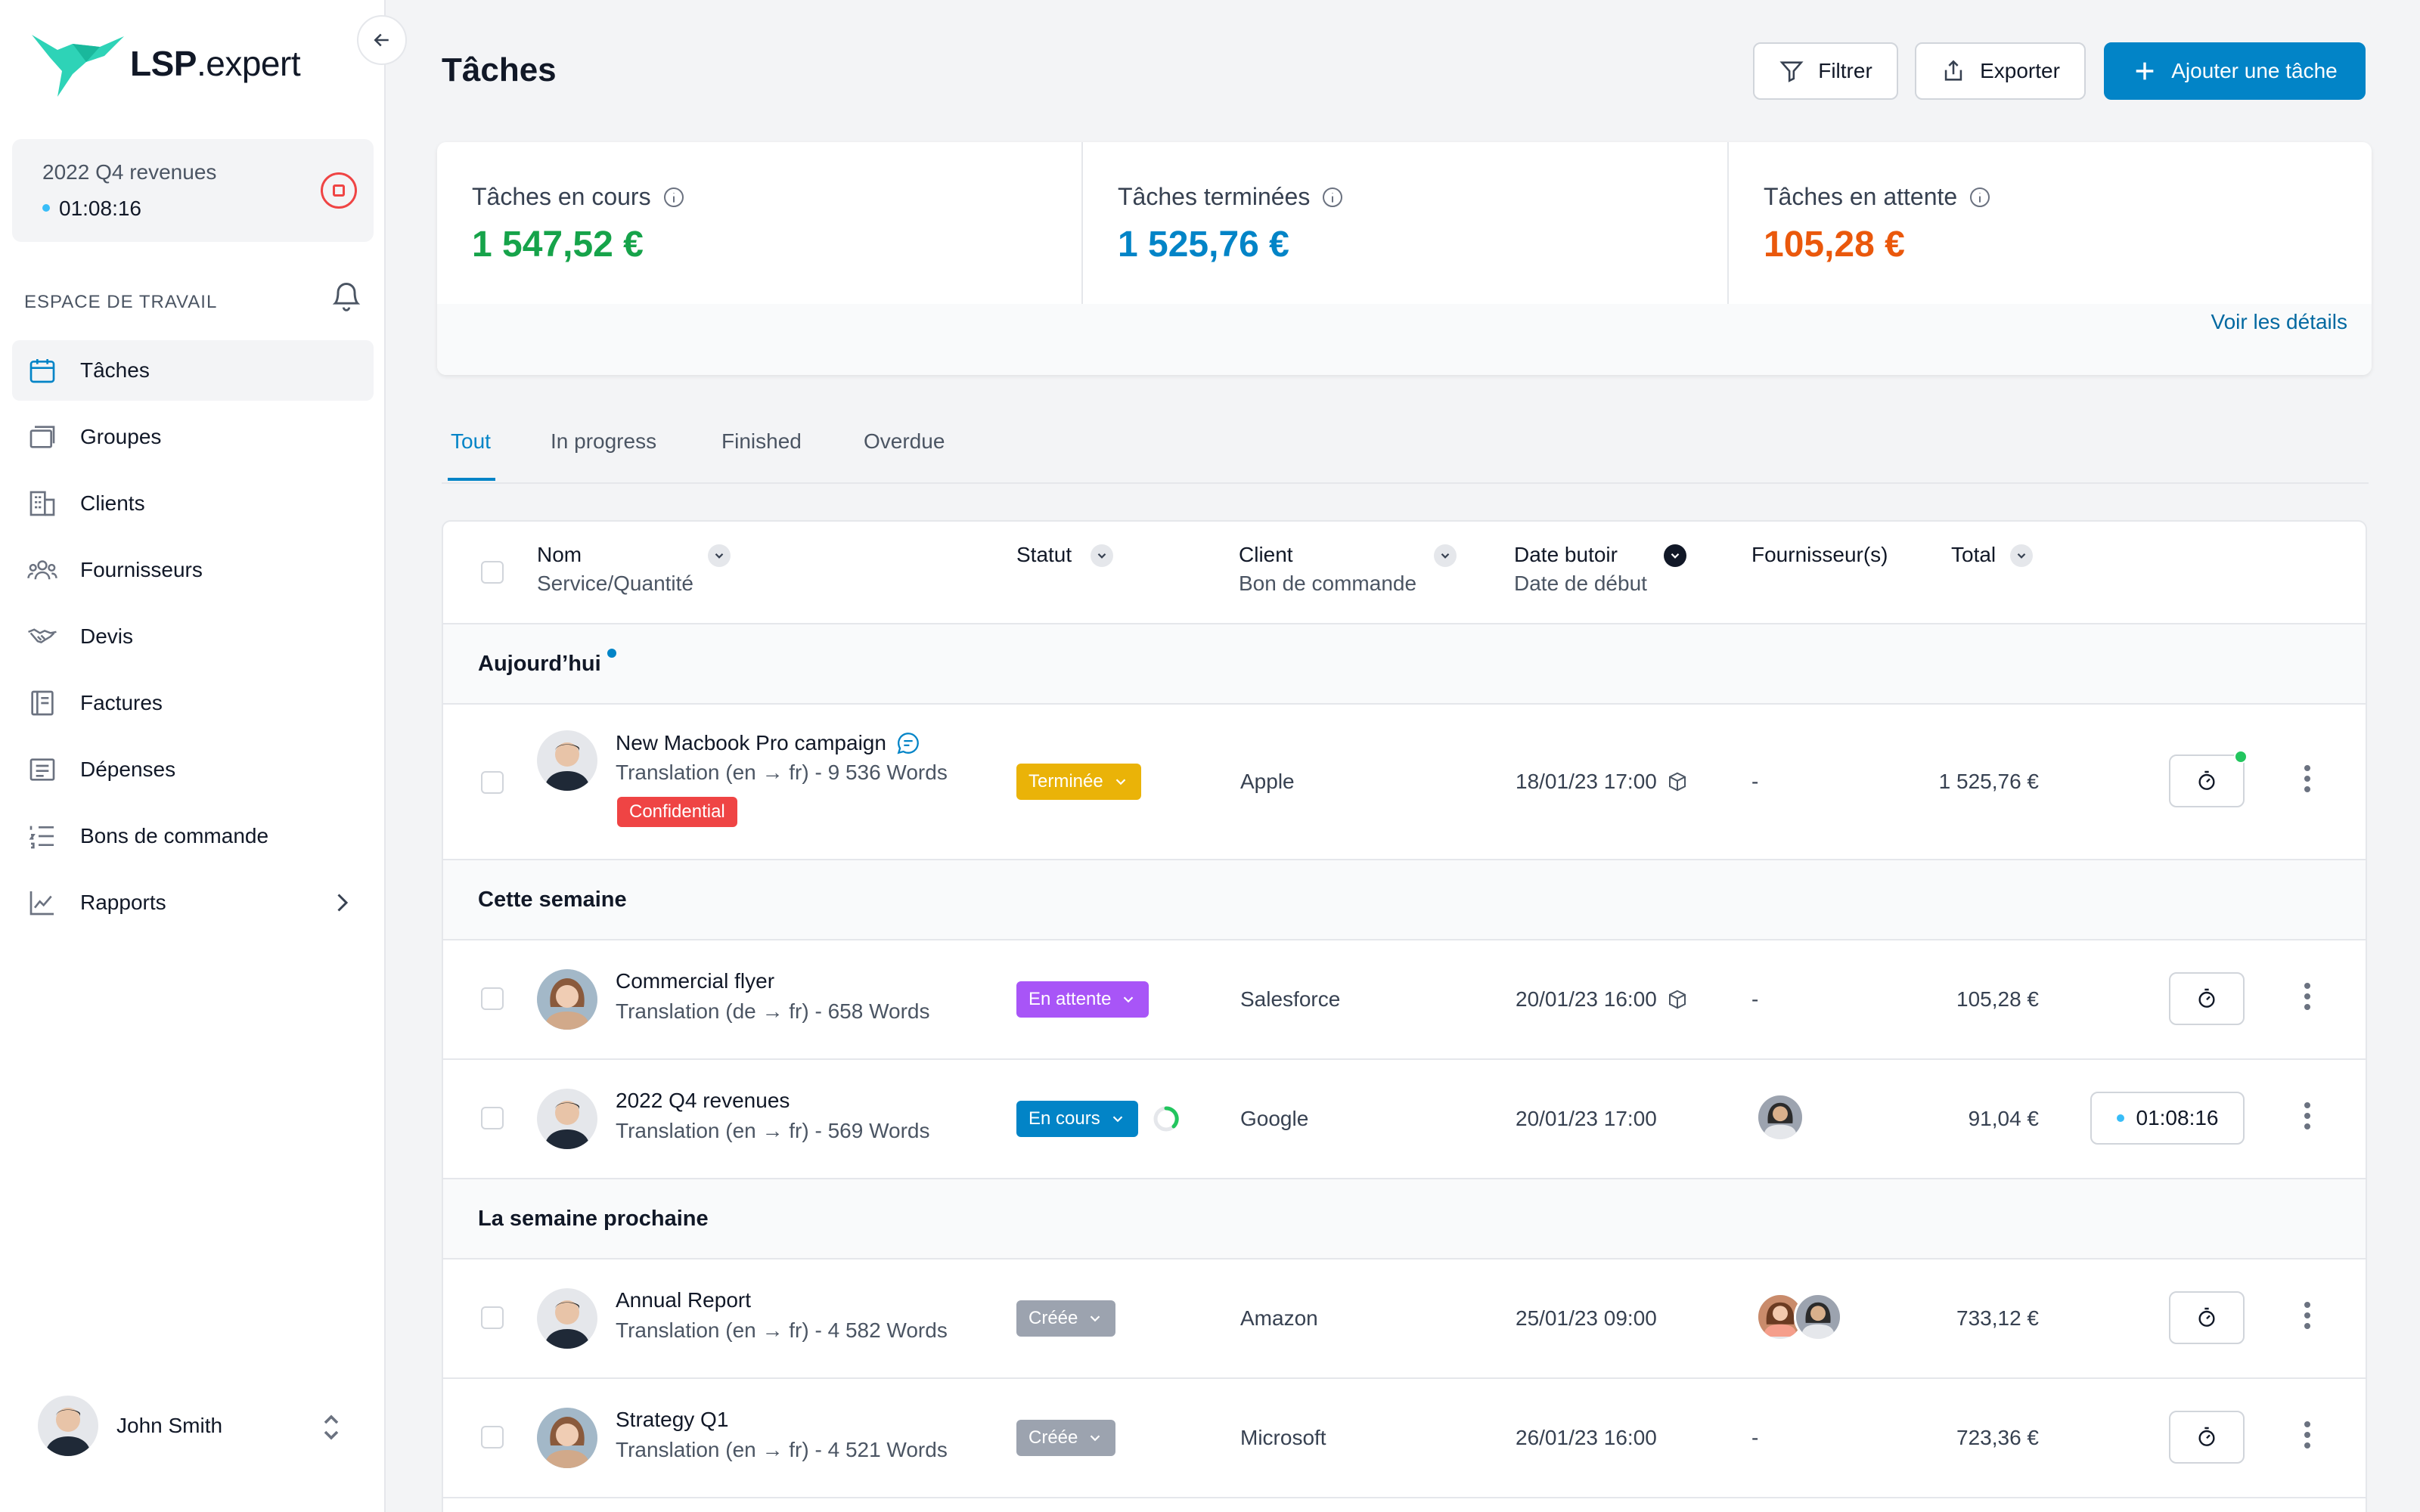  I want to click on deadline: 20/01/23 17:00, so click(1586, 1118).